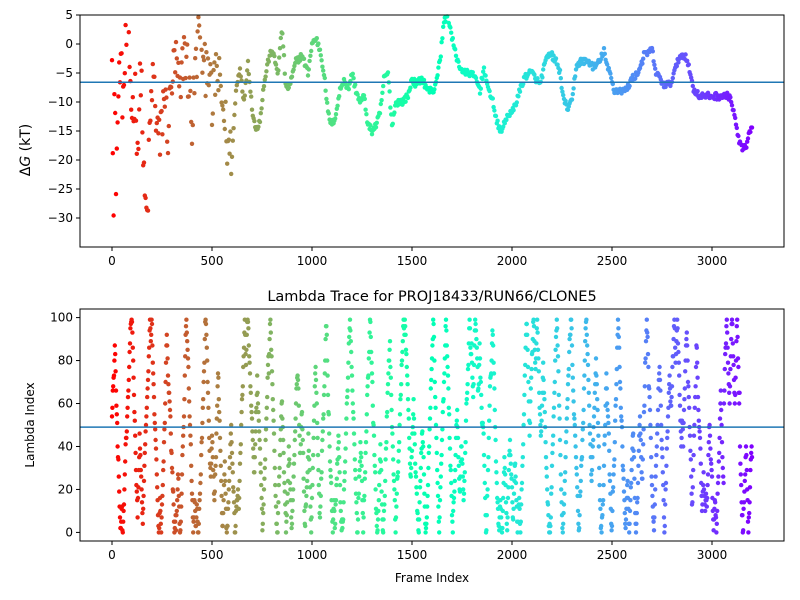 This screenshot has height=600, width=800. I want to click on delta-g-x-tick-label: 1000, so click(312, 261).